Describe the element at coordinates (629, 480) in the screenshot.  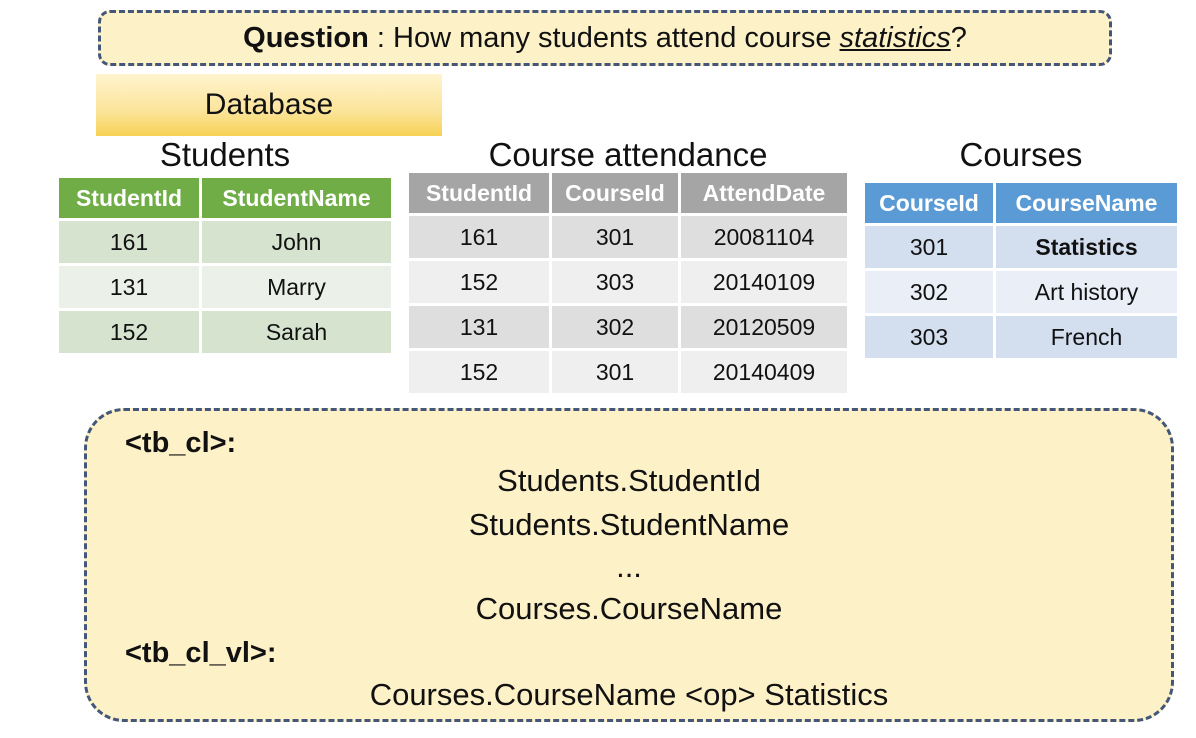
I see `tb-cl-item: Students.StudentId` at that location.